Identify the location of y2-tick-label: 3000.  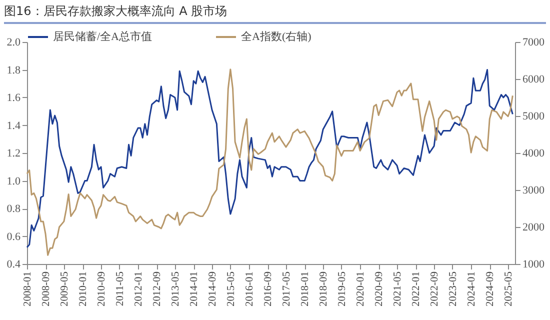
(533, 190).